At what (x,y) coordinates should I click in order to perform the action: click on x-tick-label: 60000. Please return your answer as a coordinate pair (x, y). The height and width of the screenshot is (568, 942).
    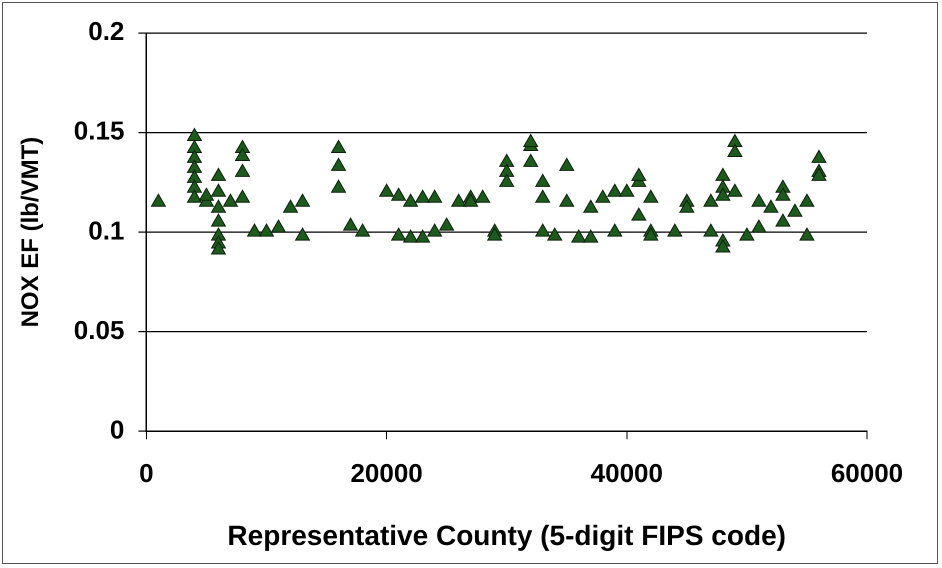
    Looking at the image, I should click on (867, 473).